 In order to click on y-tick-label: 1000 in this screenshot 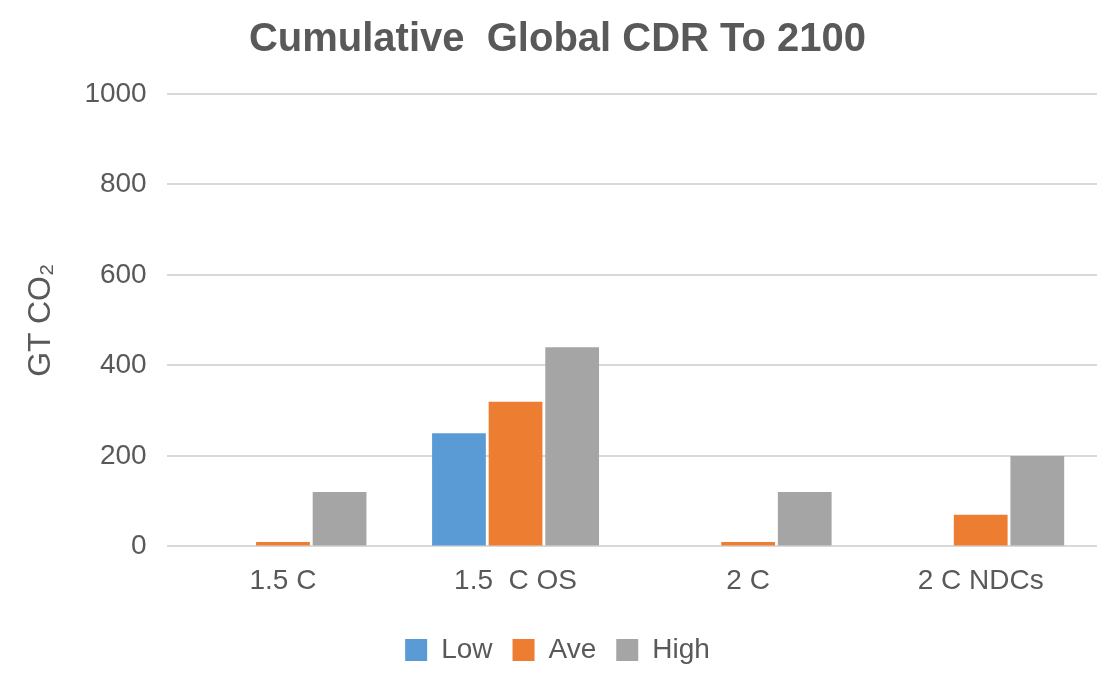, I will do `click(115, 92)`.